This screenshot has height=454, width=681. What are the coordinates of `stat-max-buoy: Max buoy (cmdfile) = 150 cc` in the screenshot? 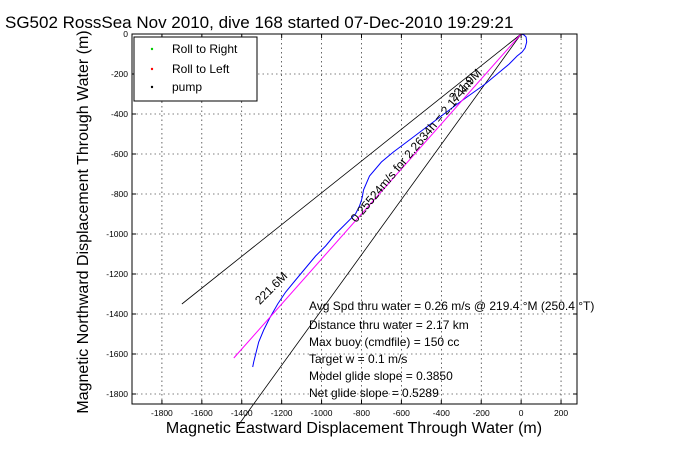 It's located at (384, 342).